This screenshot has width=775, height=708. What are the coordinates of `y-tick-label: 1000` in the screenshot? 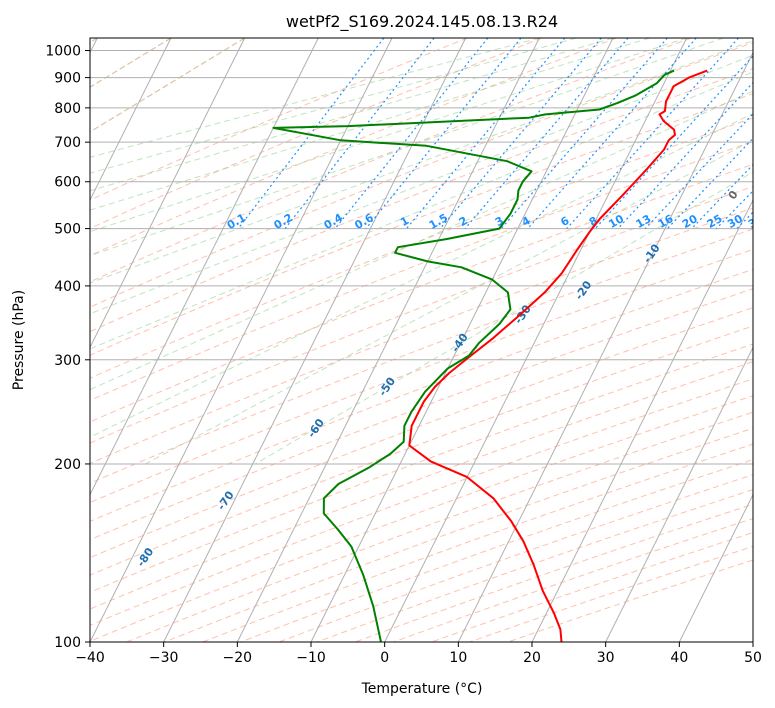 It's located at (63, 52).